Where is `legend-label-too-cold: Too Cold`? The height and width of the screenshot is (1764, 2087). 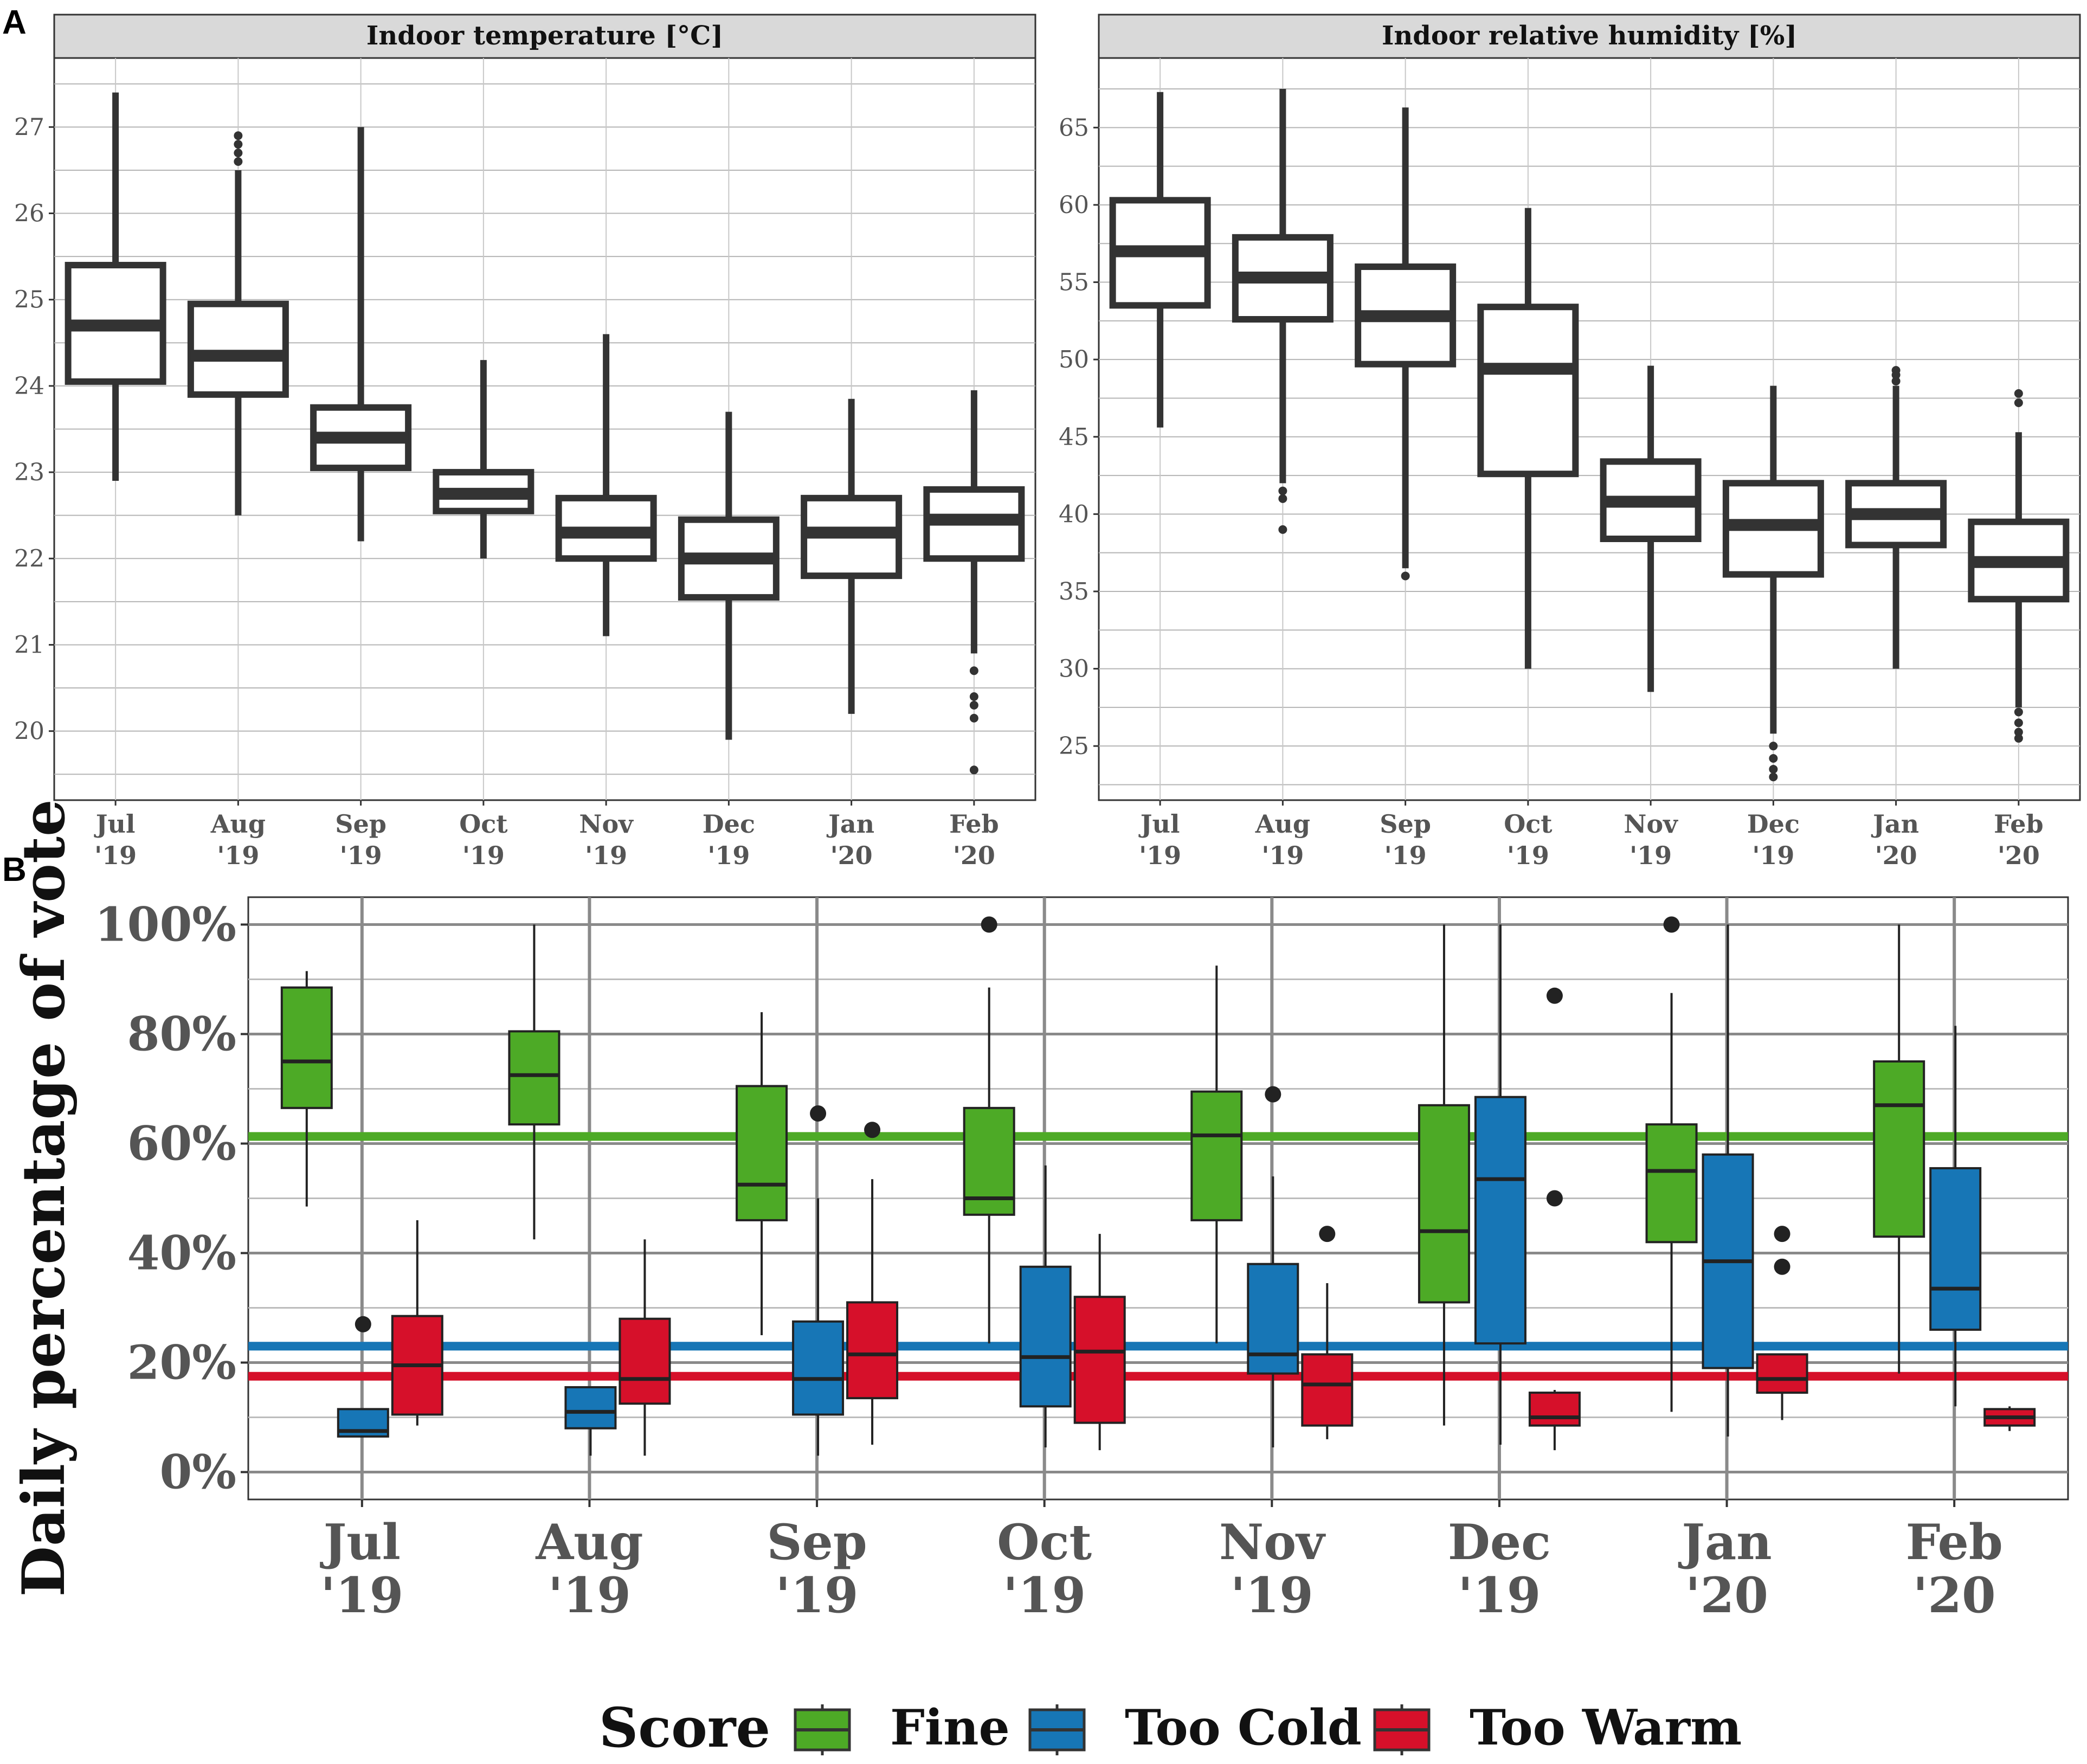
legend-label-too-cold: Too Cold is located at coordinates (1243, 1727).